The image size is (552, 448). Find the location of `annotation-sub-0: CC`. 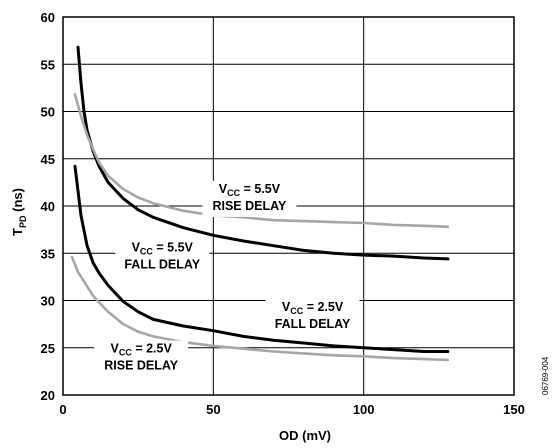

annotation-sub-0: CC is located at coordinates (233, 193).